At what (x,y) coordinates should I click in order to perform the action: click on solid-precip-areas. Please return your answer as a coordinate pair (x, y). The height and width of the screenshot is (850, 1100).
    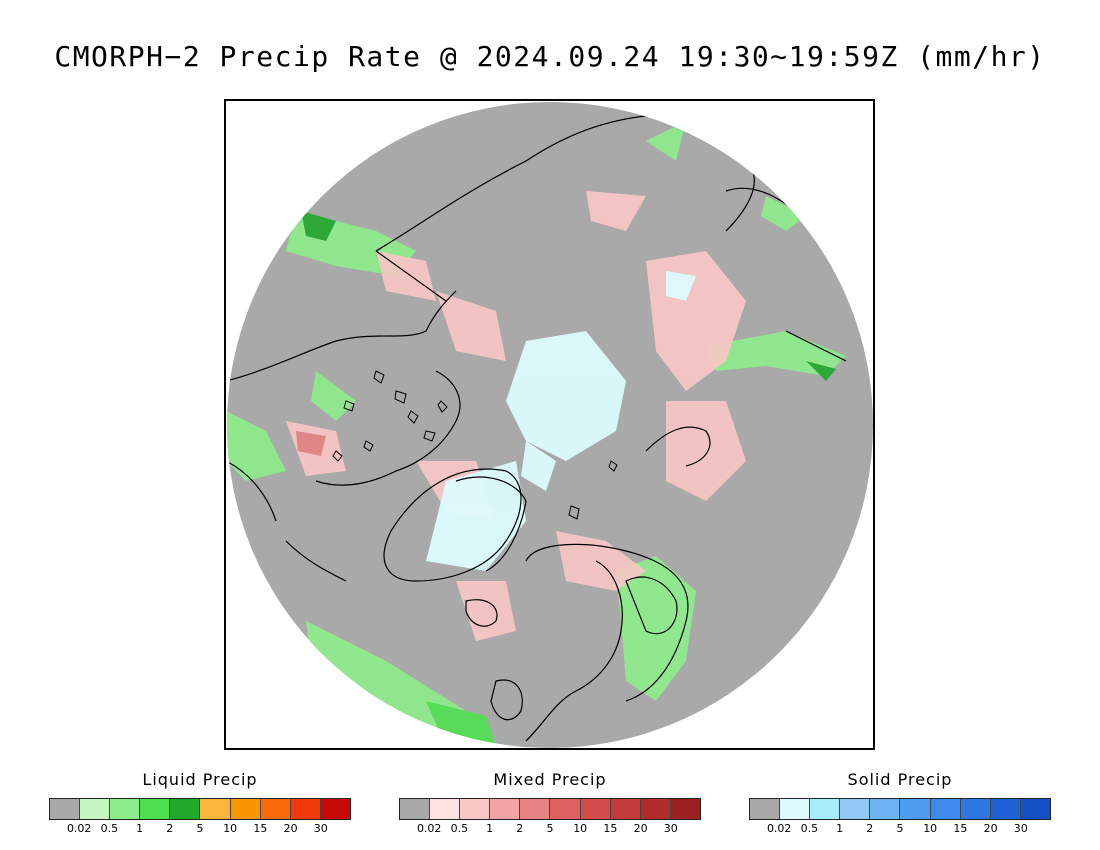
    Looking at the image, I should click on (561, 421).